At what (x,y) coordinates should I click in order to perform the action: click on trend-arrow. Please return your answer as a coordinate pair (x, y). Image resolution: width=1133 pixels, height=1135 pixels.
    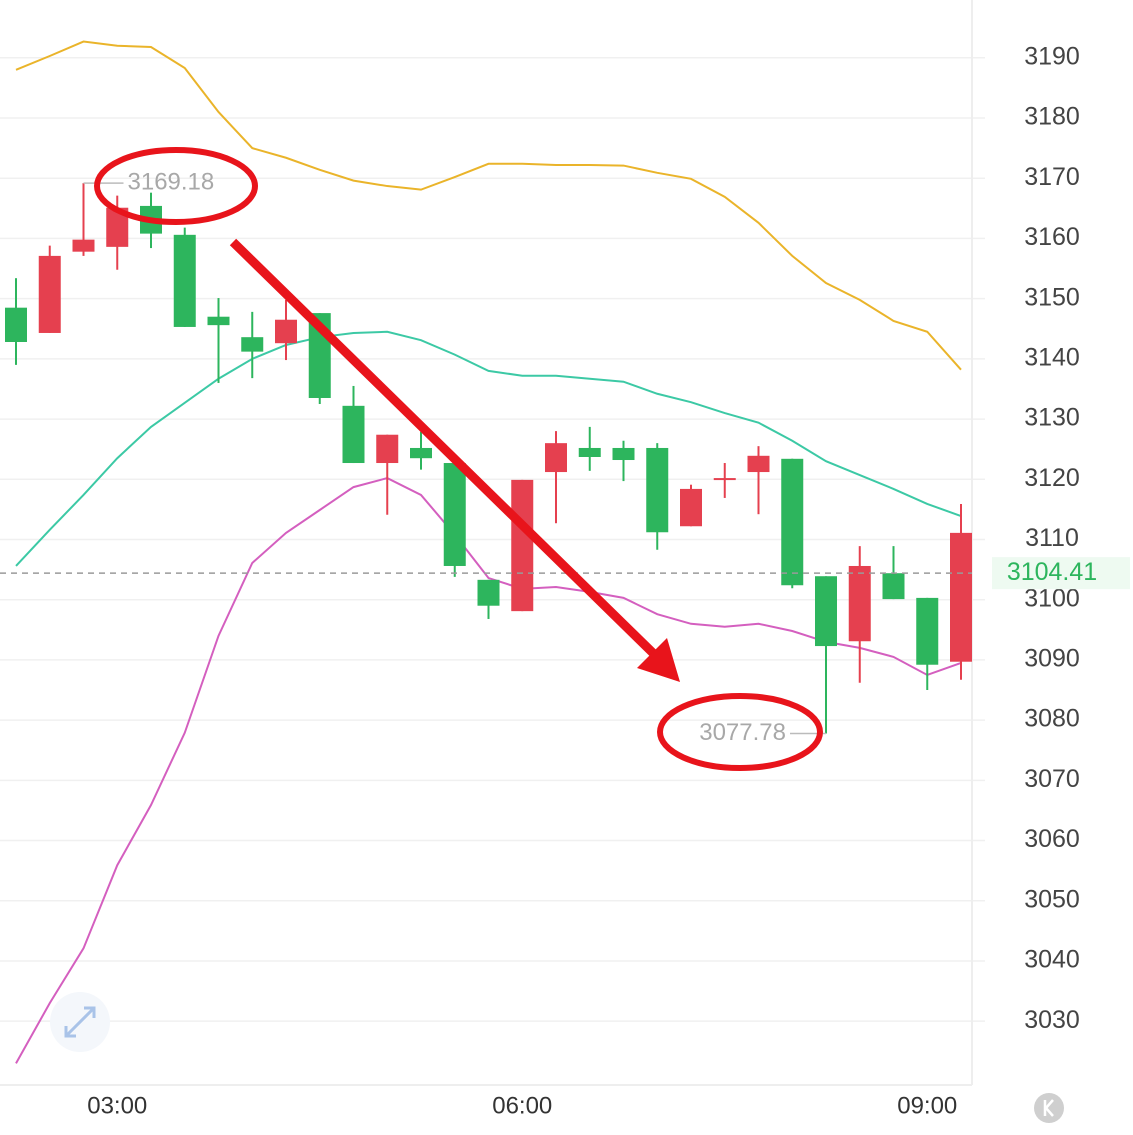
    Looking at the image, I should click on (444, 448).